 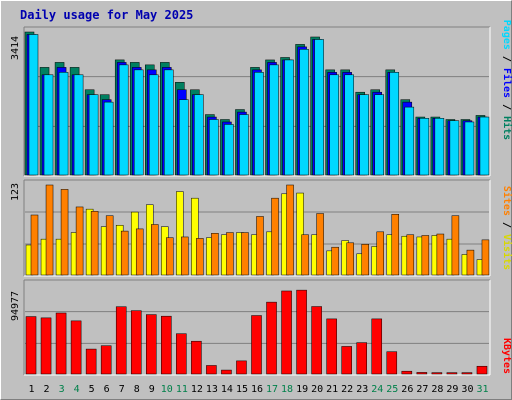 I want to click on legend-entry: KBytes, so click(x=506, y=356).